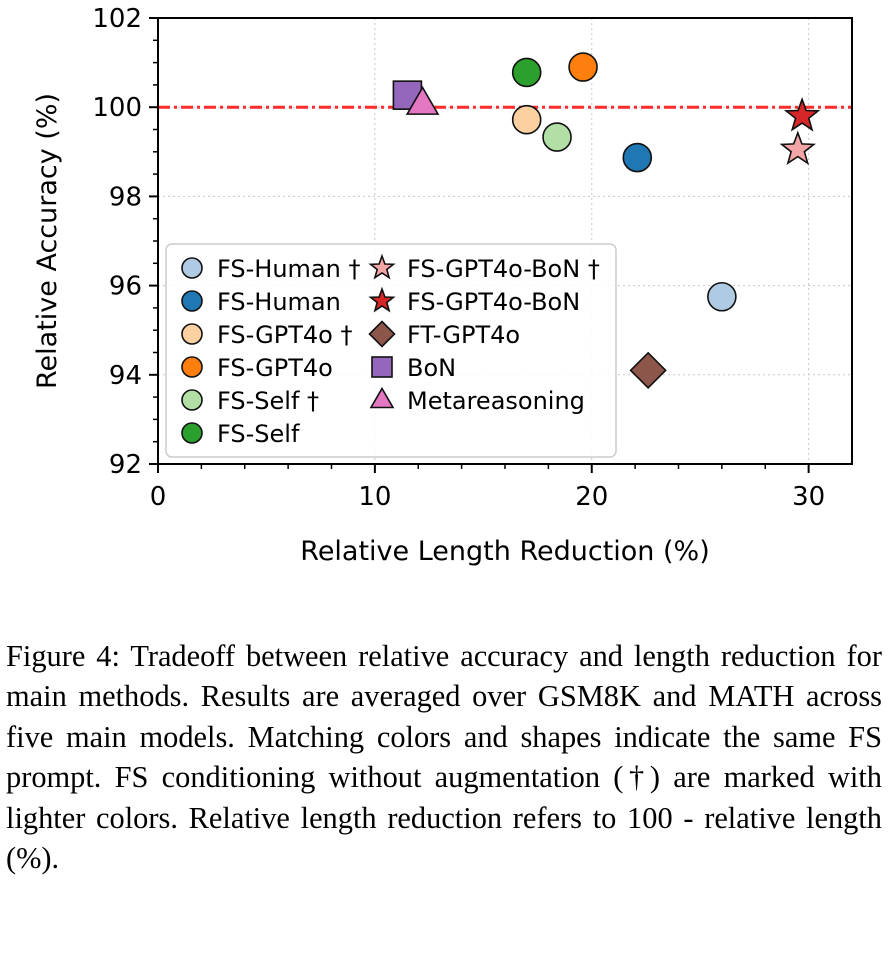 This screenshot has height=973, width=893. Describe the element at coordinates (583, 67) in the screenshot. I see `data-point-fs-gpt4o` at that location.